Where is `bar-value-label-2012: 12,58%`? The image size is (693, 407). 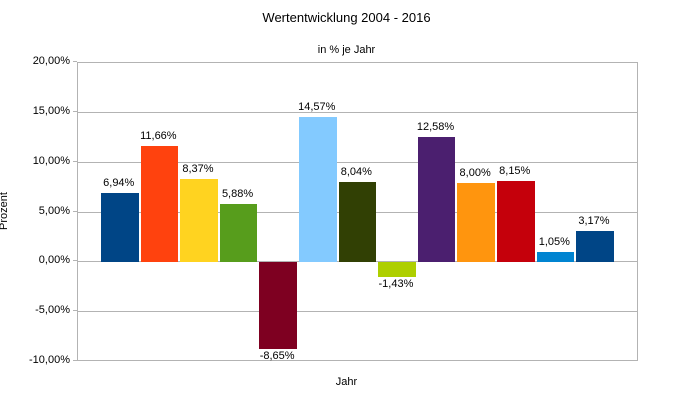
bar-value-label-2012: 12,58% is located at coordinates (435, 126).